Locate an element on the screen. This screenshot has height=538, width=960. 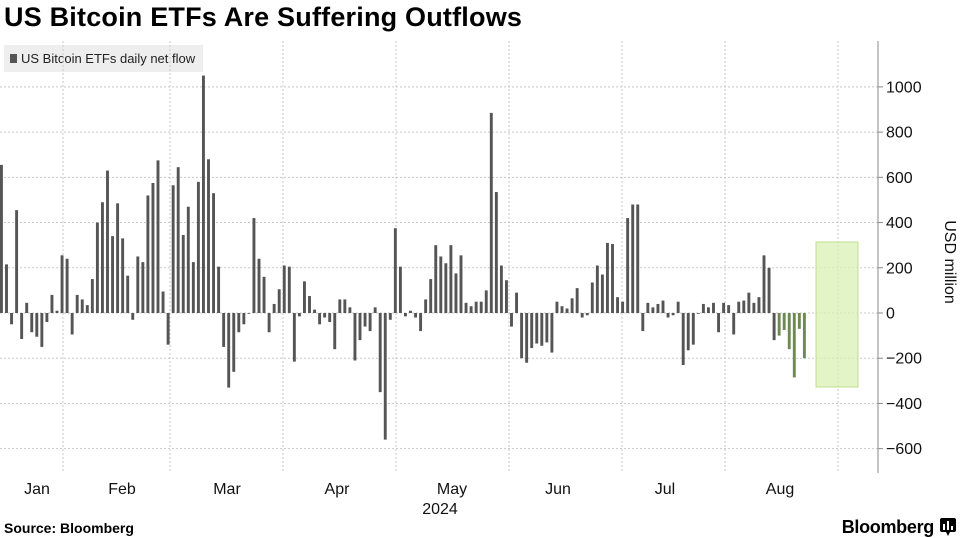
bloomberg-logo: Bloomberg is located at coordinates (888, 527).